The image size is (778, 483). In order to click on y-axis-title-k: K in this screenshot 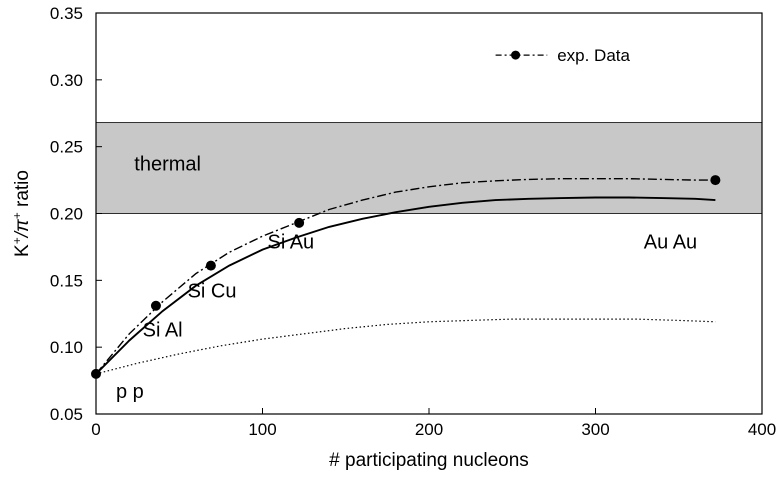, I will do `click(22, 250)`.